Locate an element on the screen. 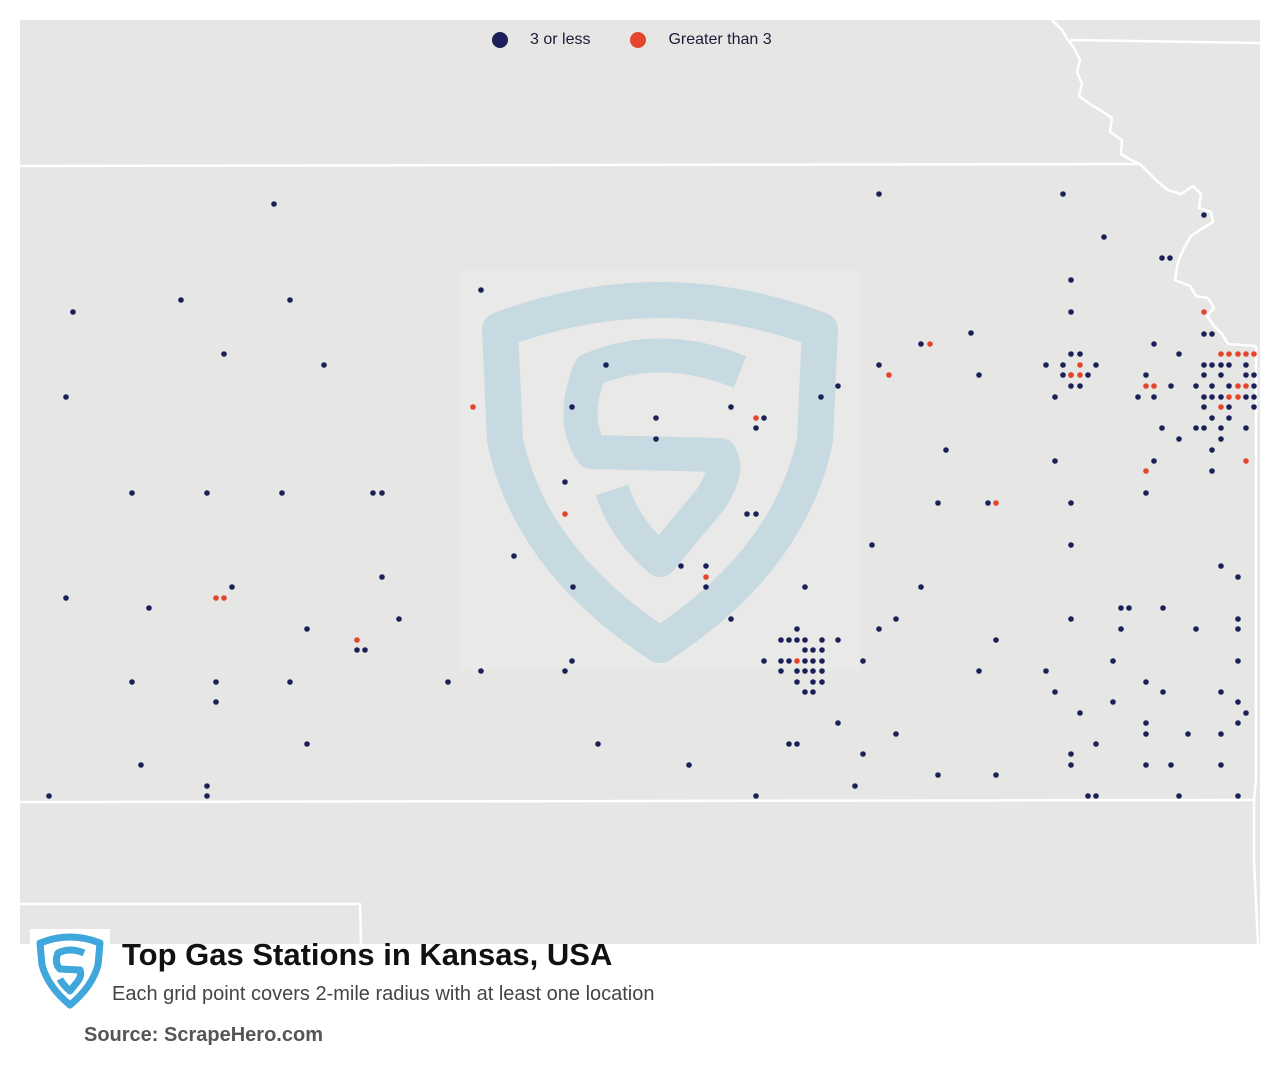 This screenshot has width=1280, height=1069. legend-dot-high is located at coordinates (638, 40).